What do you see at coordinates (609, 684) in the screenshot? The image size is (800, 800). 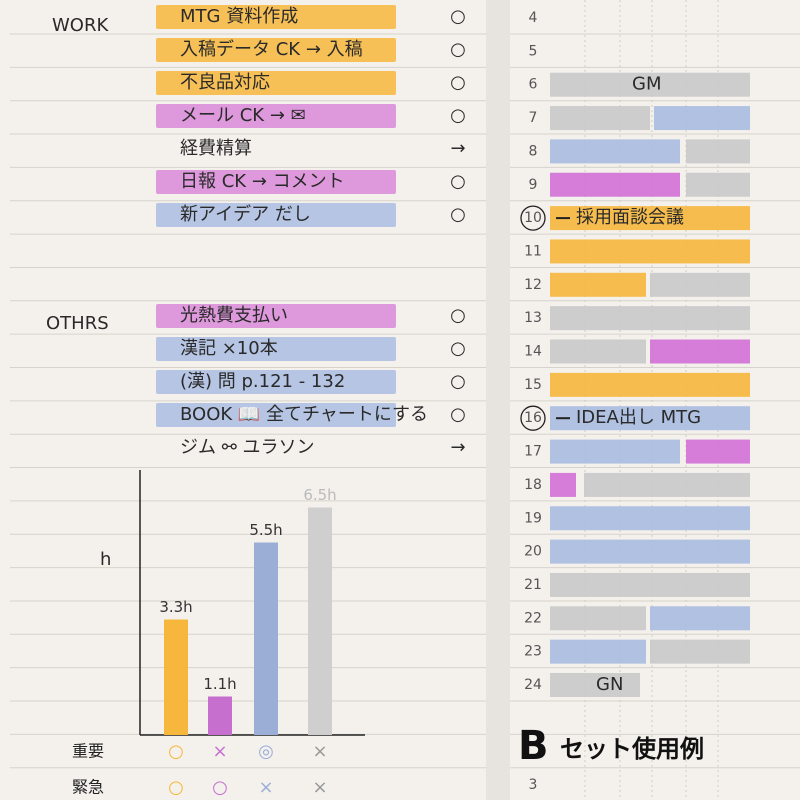 I see `time-note: GN` at bounding box center [609, 684].